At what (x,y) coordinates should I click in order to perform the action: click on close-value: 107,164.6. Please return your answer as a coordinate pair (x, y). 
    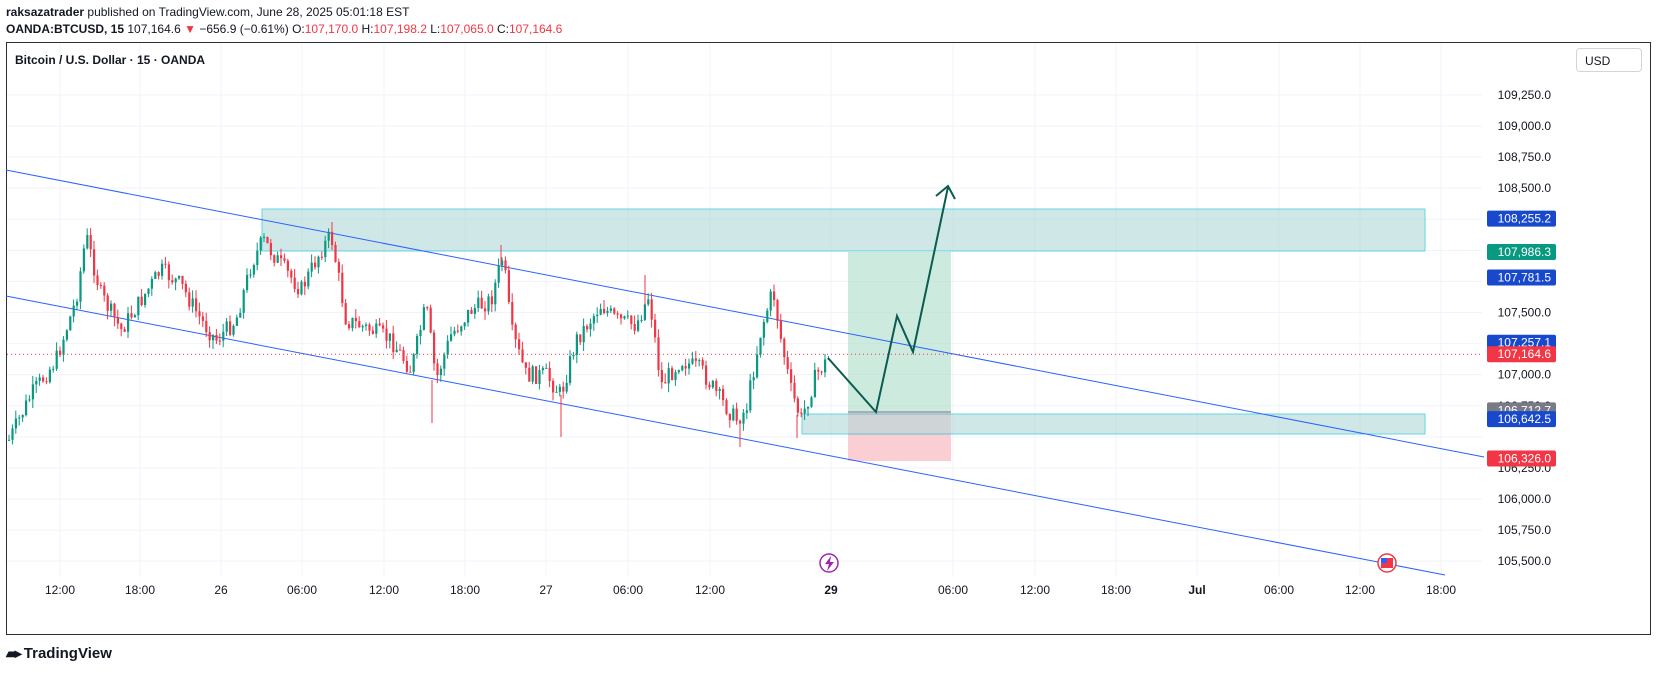
    Looking at the image, I should click on (535, 29).